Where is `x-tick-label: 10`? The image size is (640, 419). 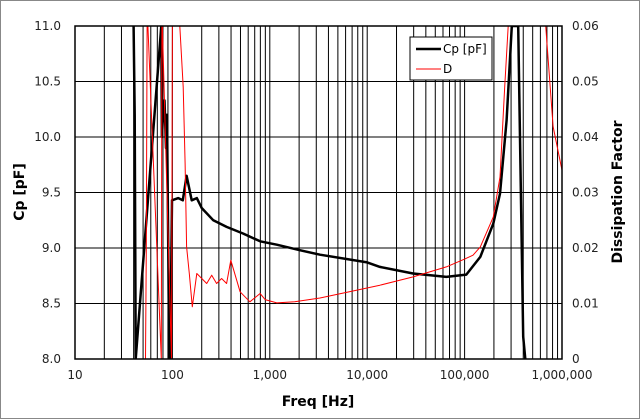 x-tick-label: 10 is located at coordinates (74, 375).